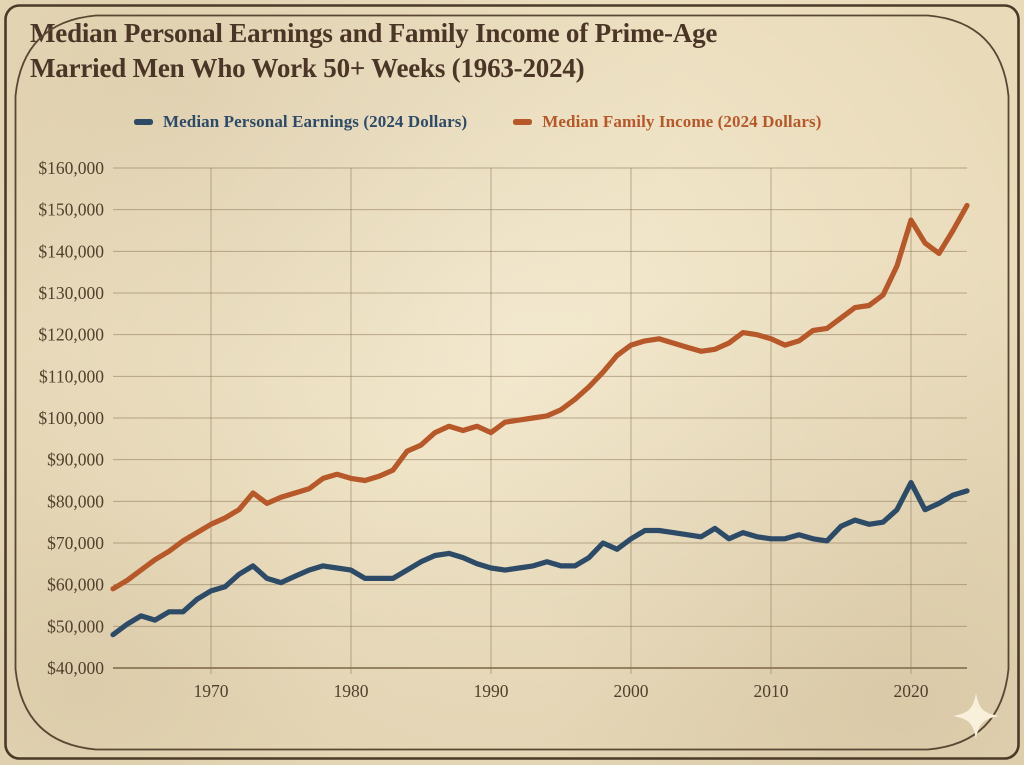  What do you see at coordinates (71, 168) in the screenshot?
I see `y-axis-tick-label: $160,000` at bounding box center [71, 168].